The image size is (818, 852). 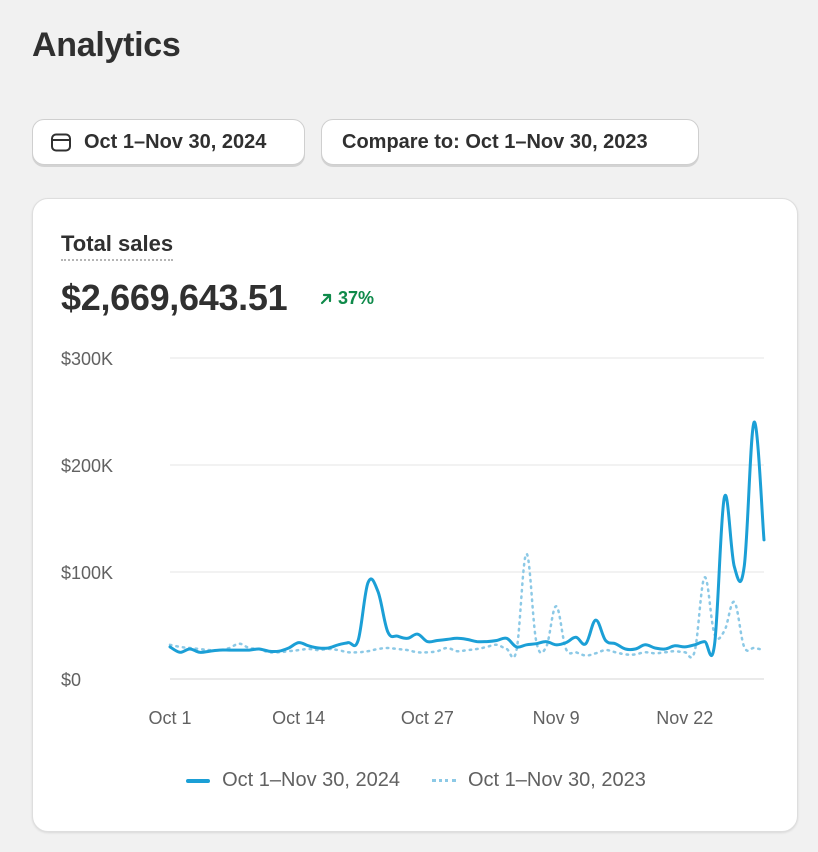 I want to click on legend-item-current: Oct 1–Nov 30, 2024, so click(x=293, y=780).